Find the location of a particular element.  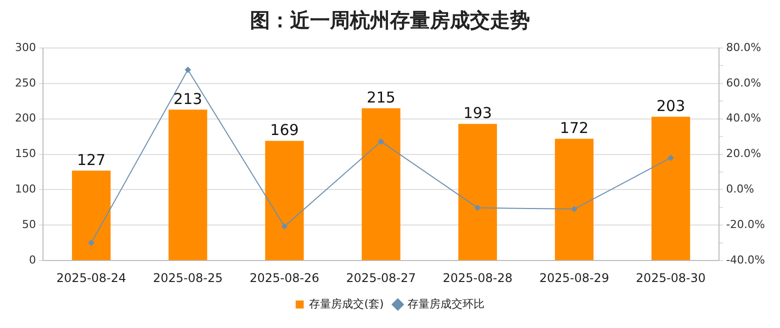

legend-label: 存量房成交环比 is located at coordinates (445, 303).